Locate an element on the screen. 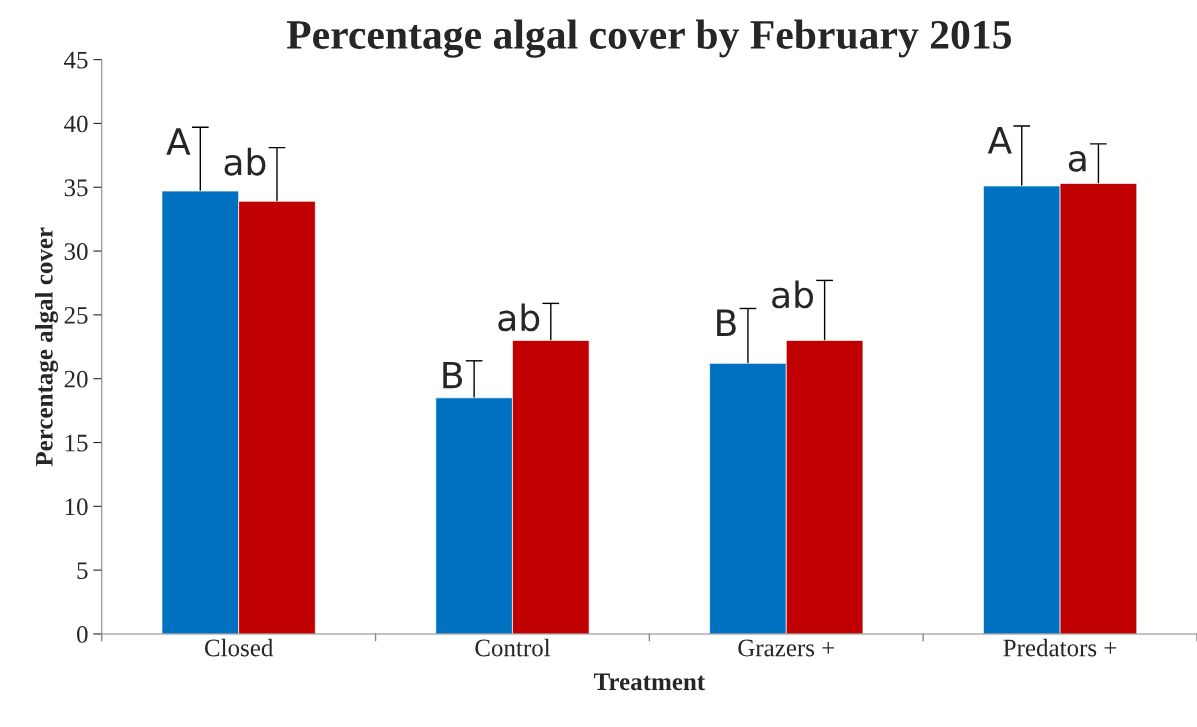 This screenshot has height=727, width=1197. annotation: a is located at coordinates (1077, 161).